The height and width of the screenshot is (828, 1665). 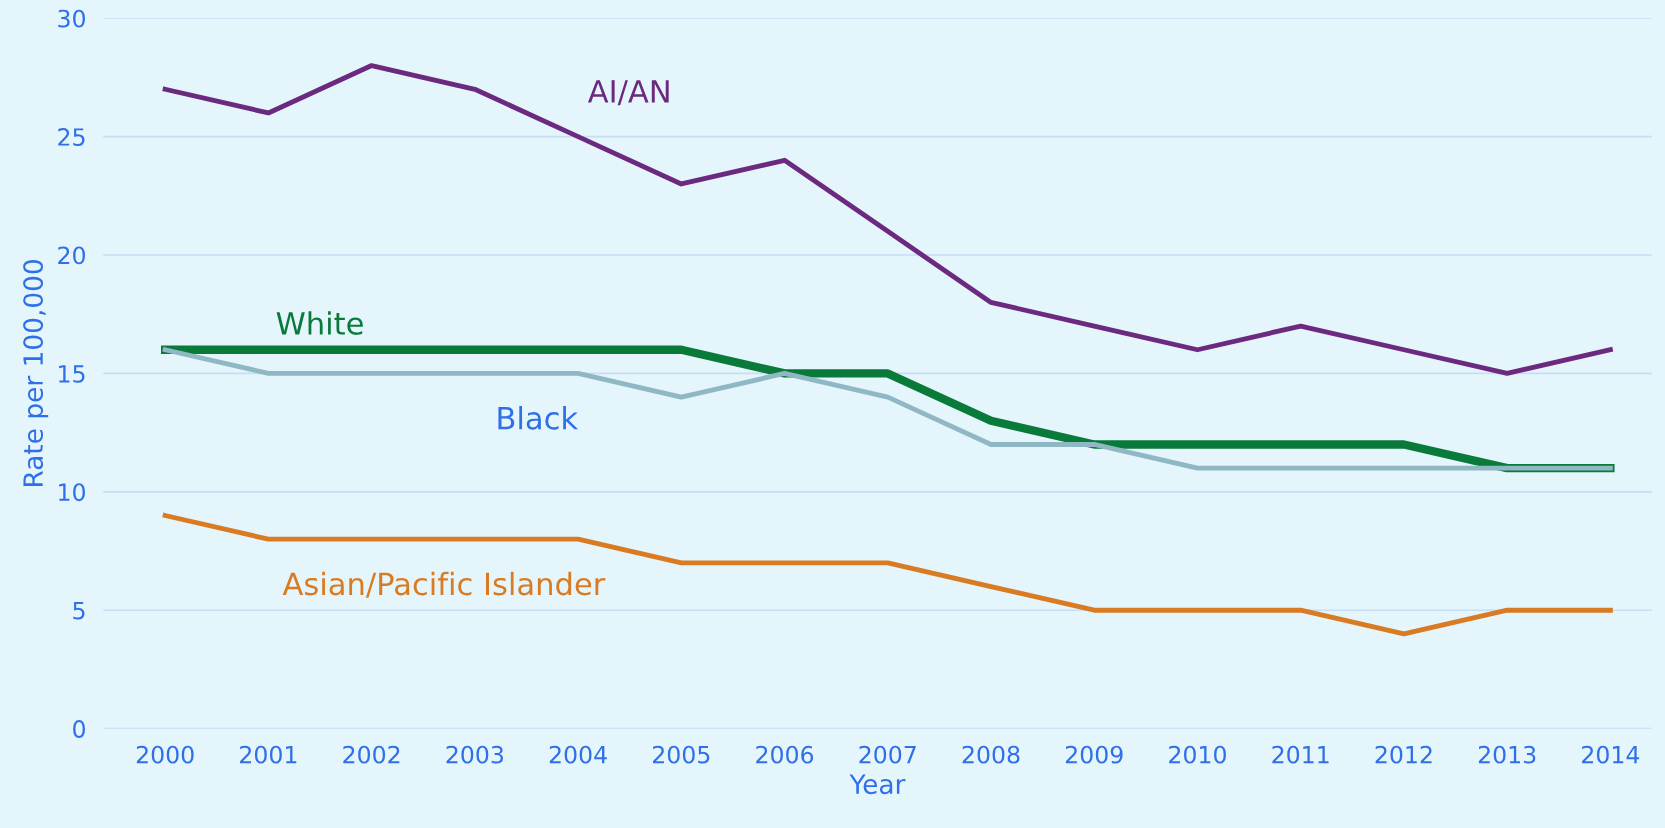 I want to click on x-tick-label: 2001, so click(x=268, y=754).